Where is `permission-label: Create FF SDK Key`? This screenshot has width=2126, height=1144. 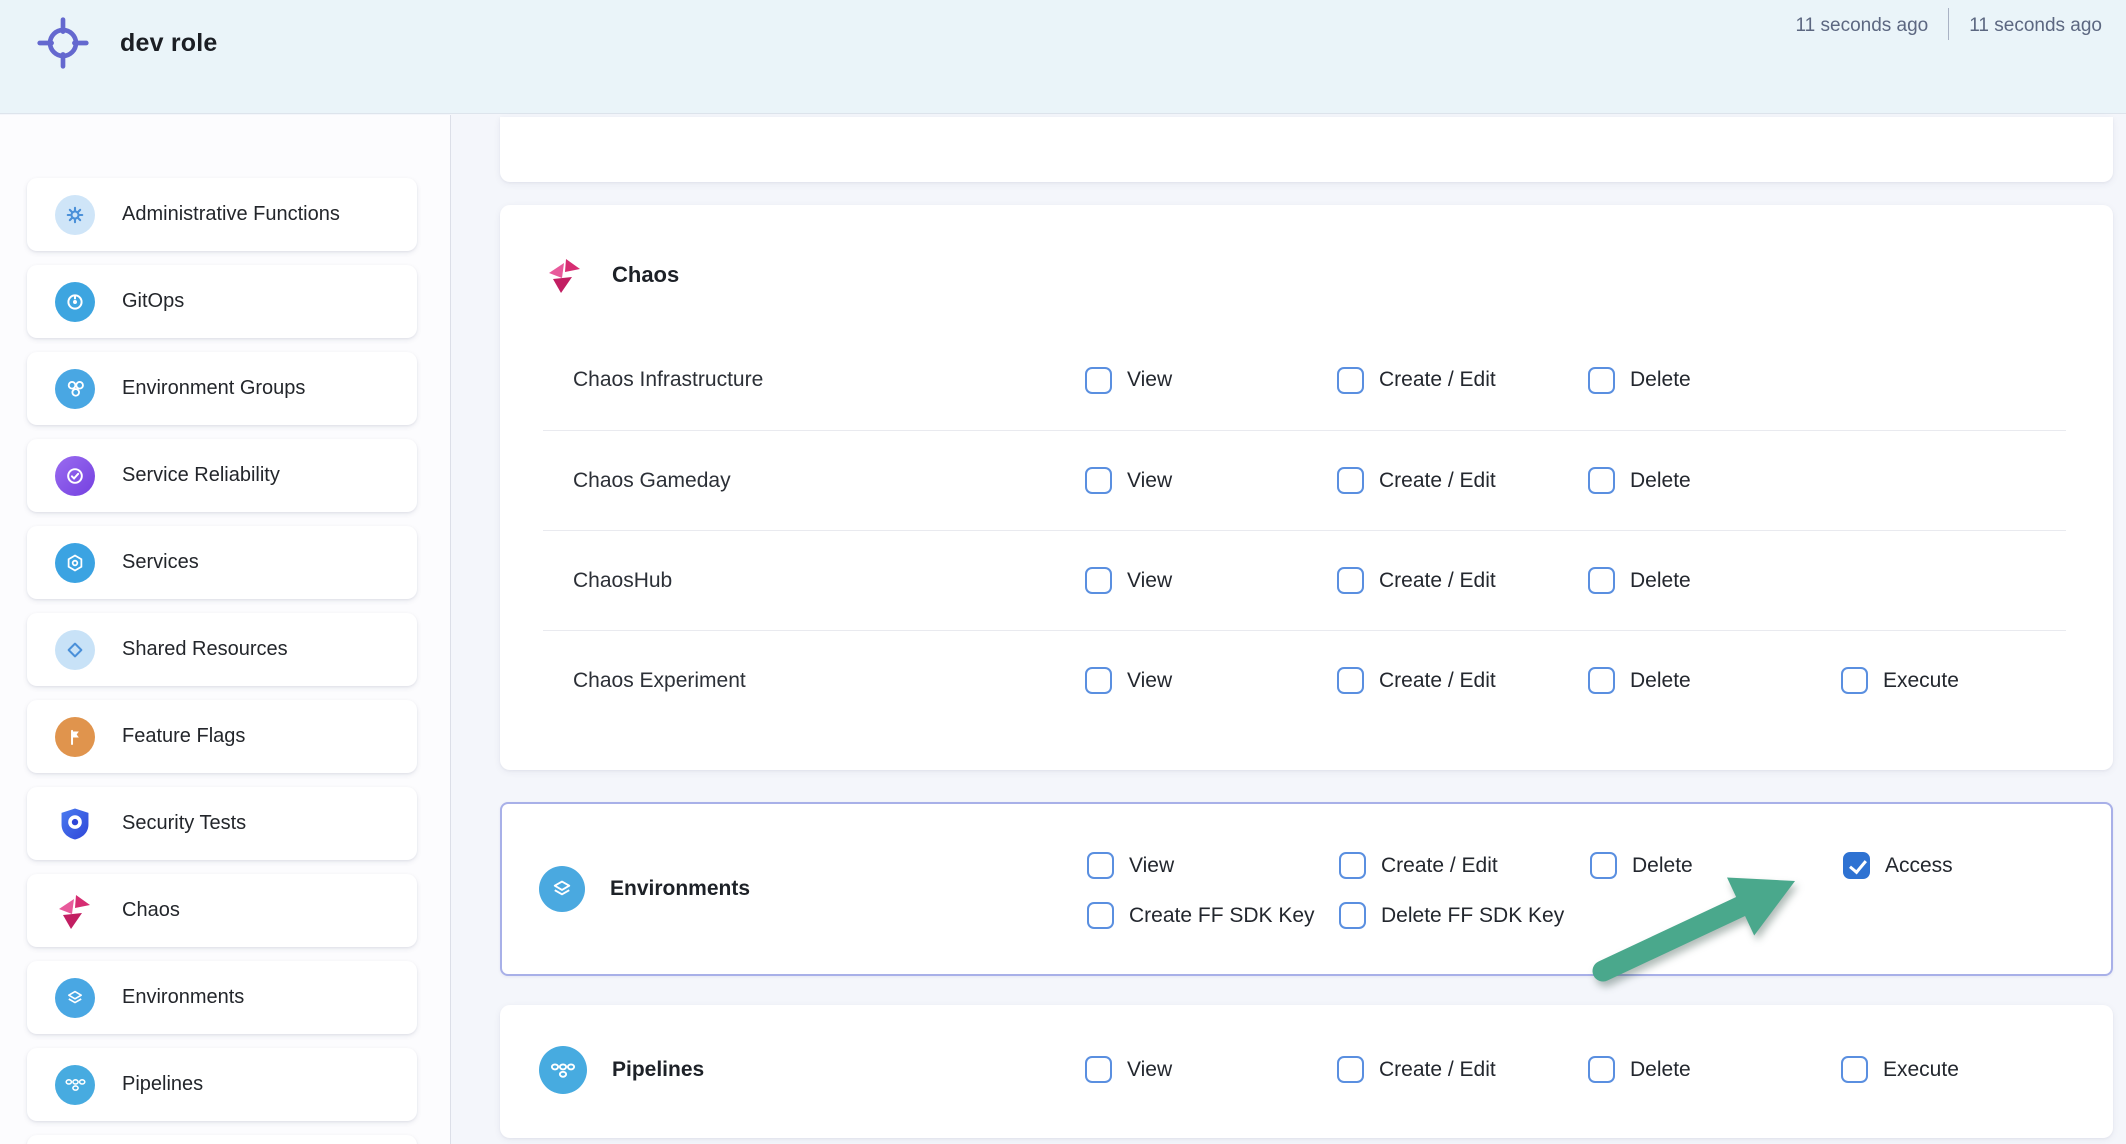 permission-label: Create FF SDK Key is located at coordinates (1222, 915).